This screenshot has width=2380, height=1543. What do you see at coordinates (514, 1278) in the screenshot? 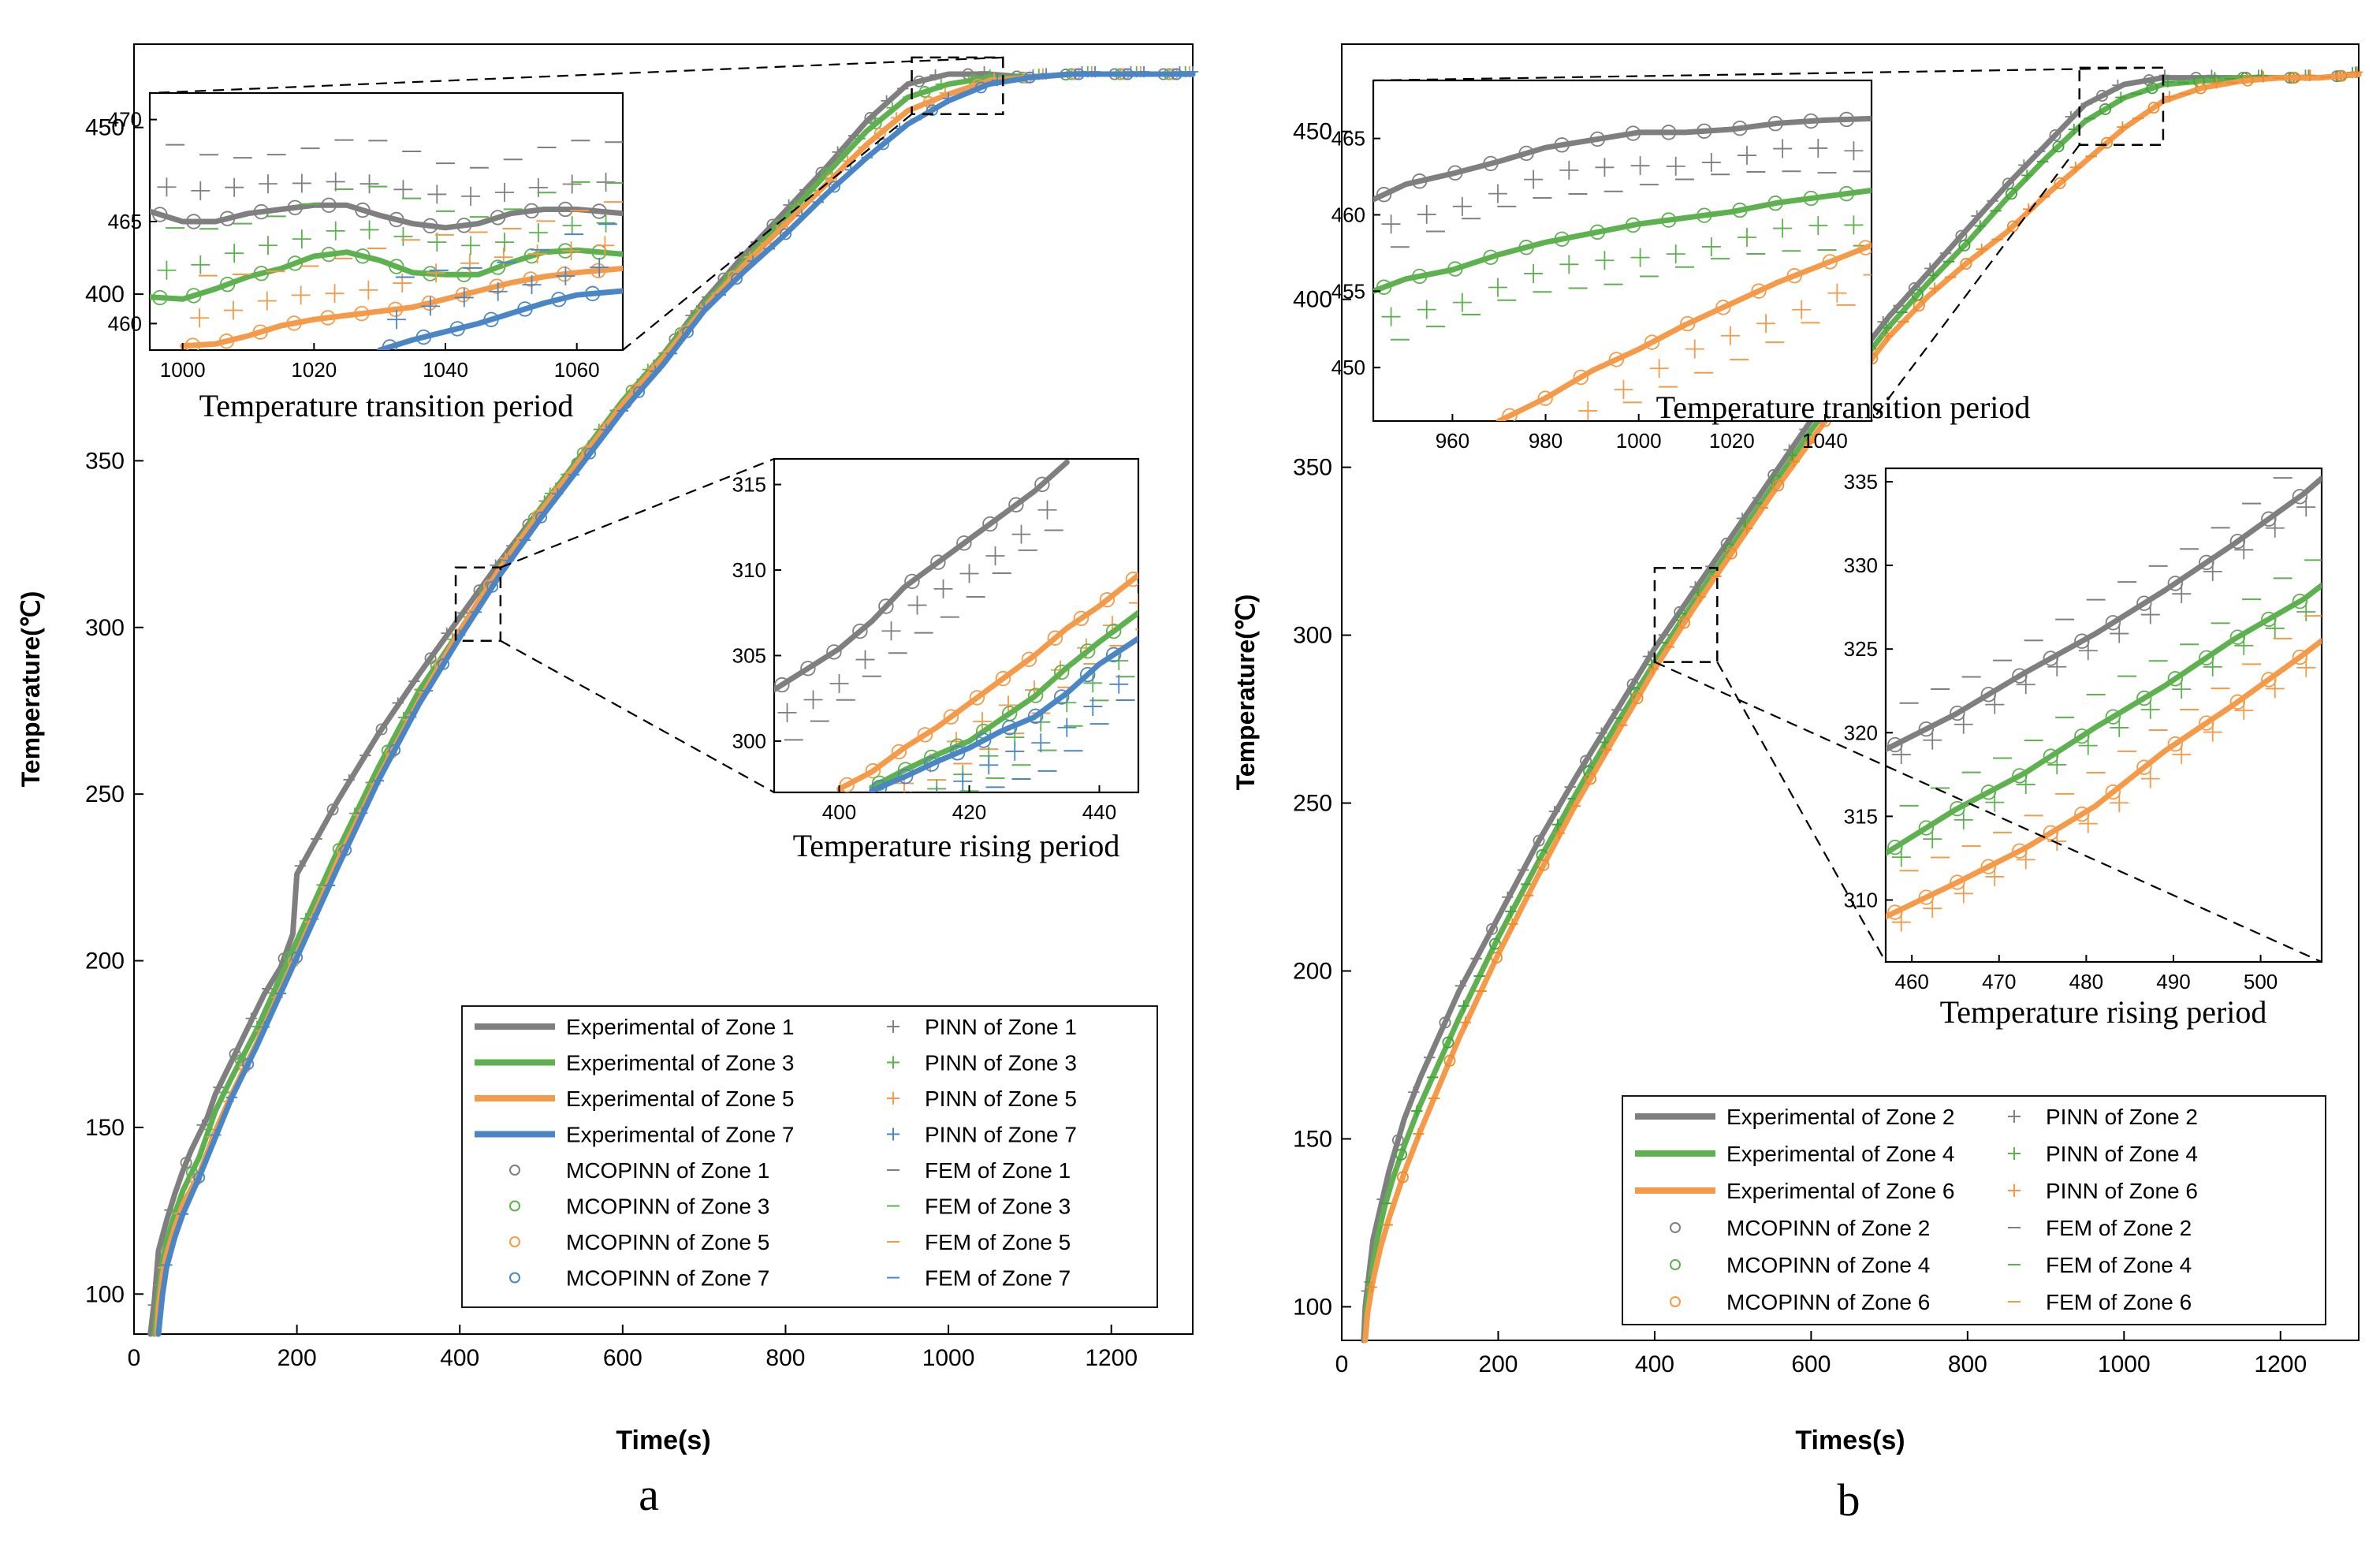
I see `legend-swatch-circle` at bounding box center [514, 1278].